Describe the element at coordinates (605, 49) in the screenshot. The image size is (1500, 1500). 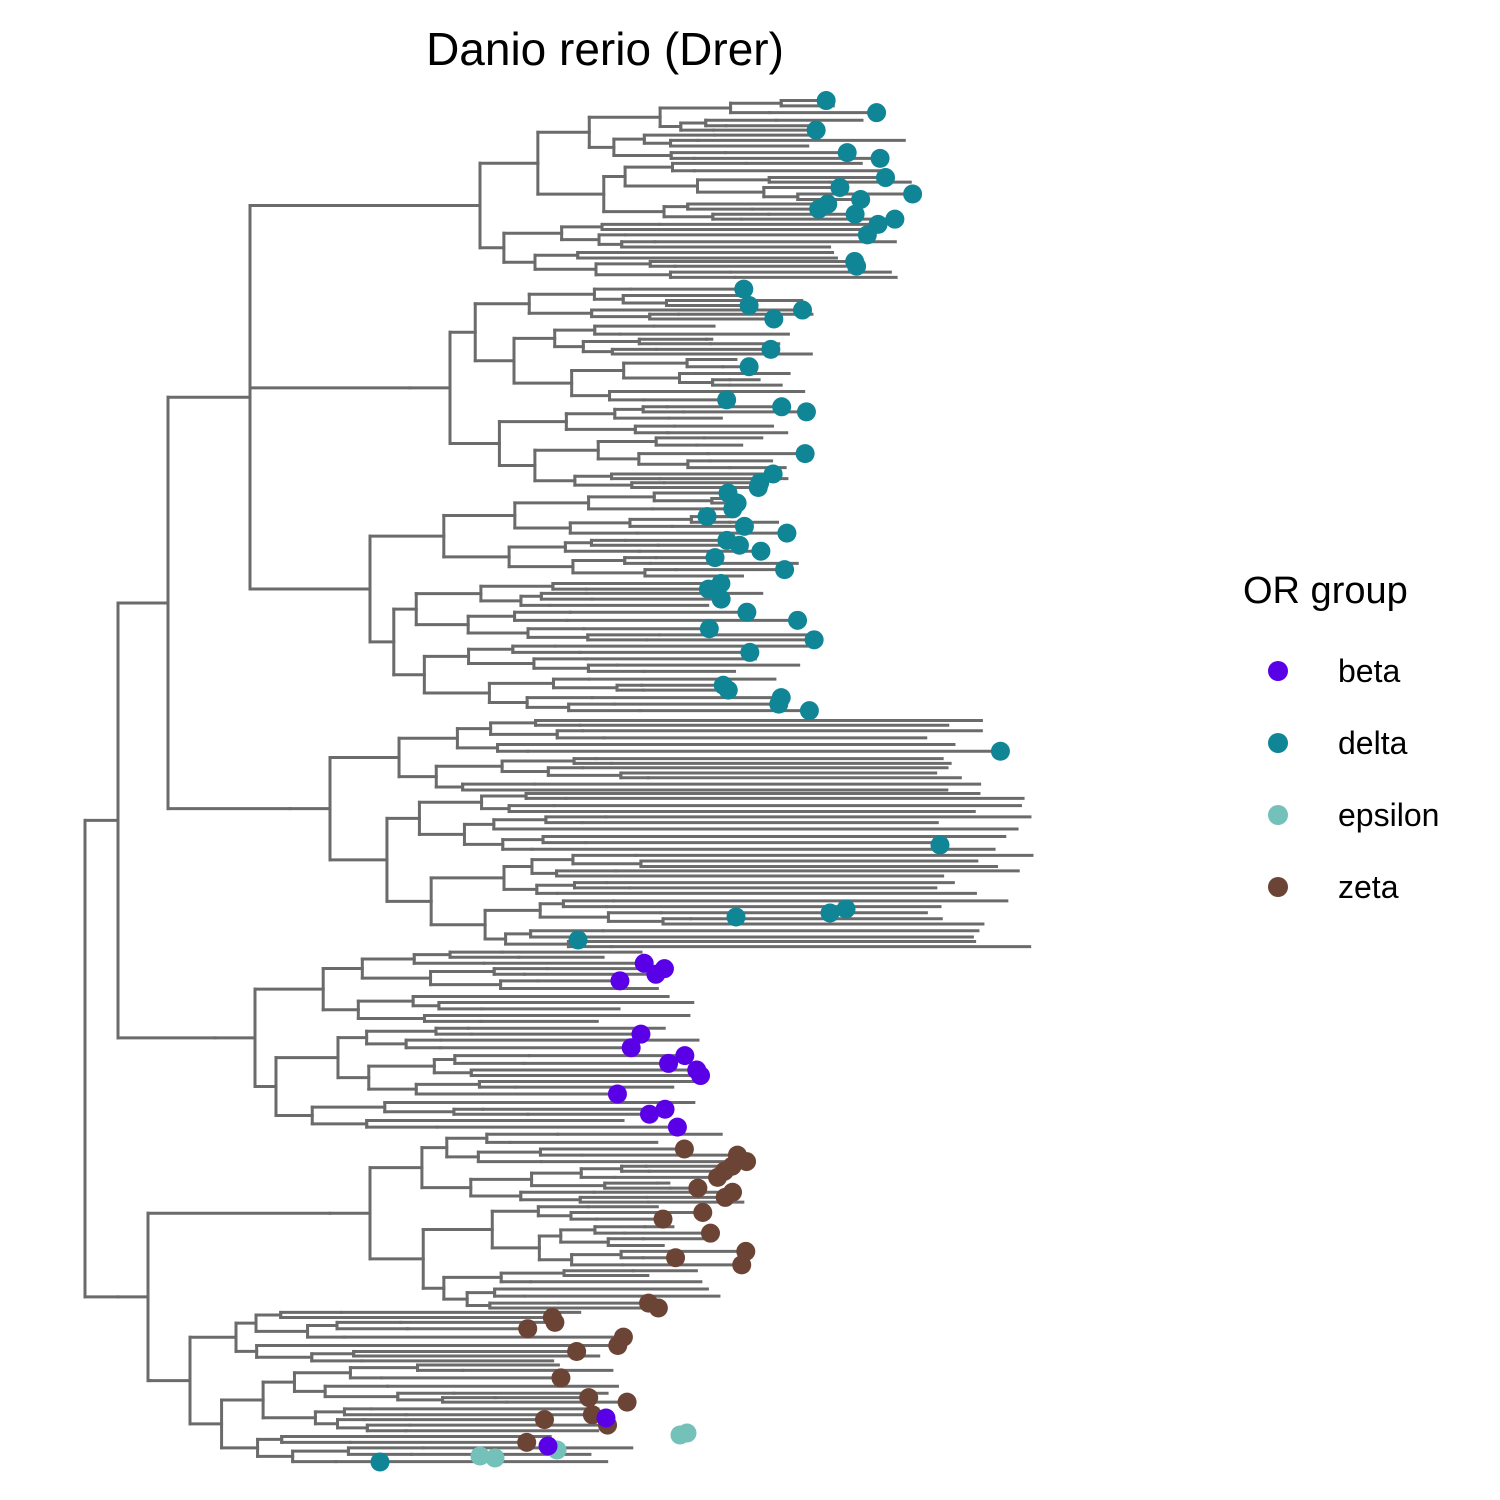
I see `figure-title: Danio rerio (Drer)` at that location.